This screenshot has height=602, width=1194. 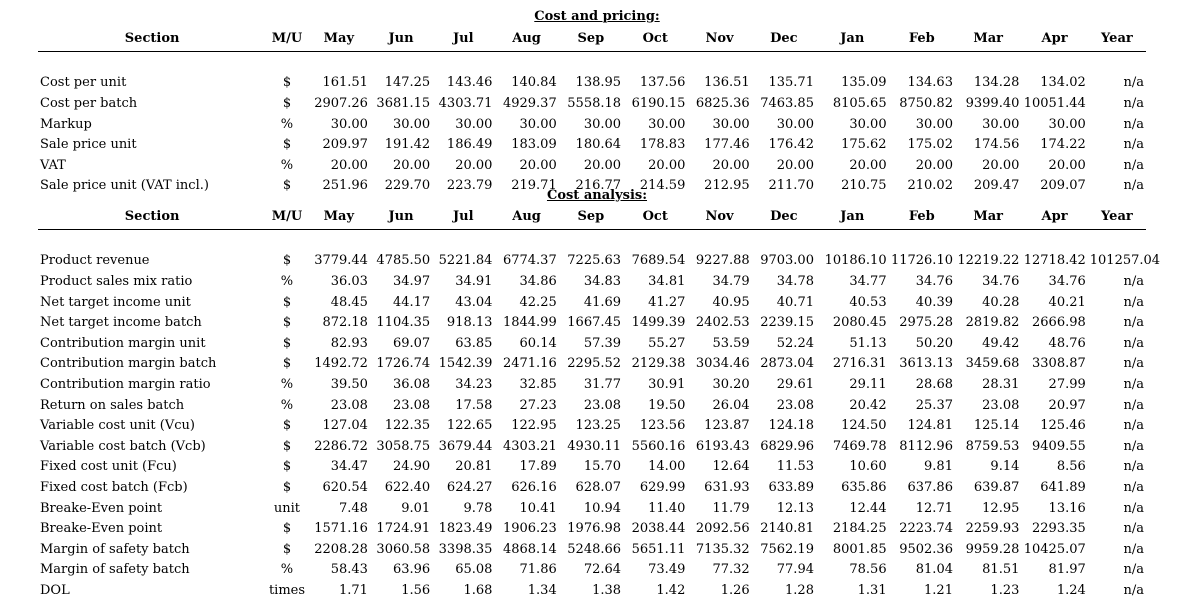 I want to click on value-cell: 81.51, so click(x=1001, y=570).